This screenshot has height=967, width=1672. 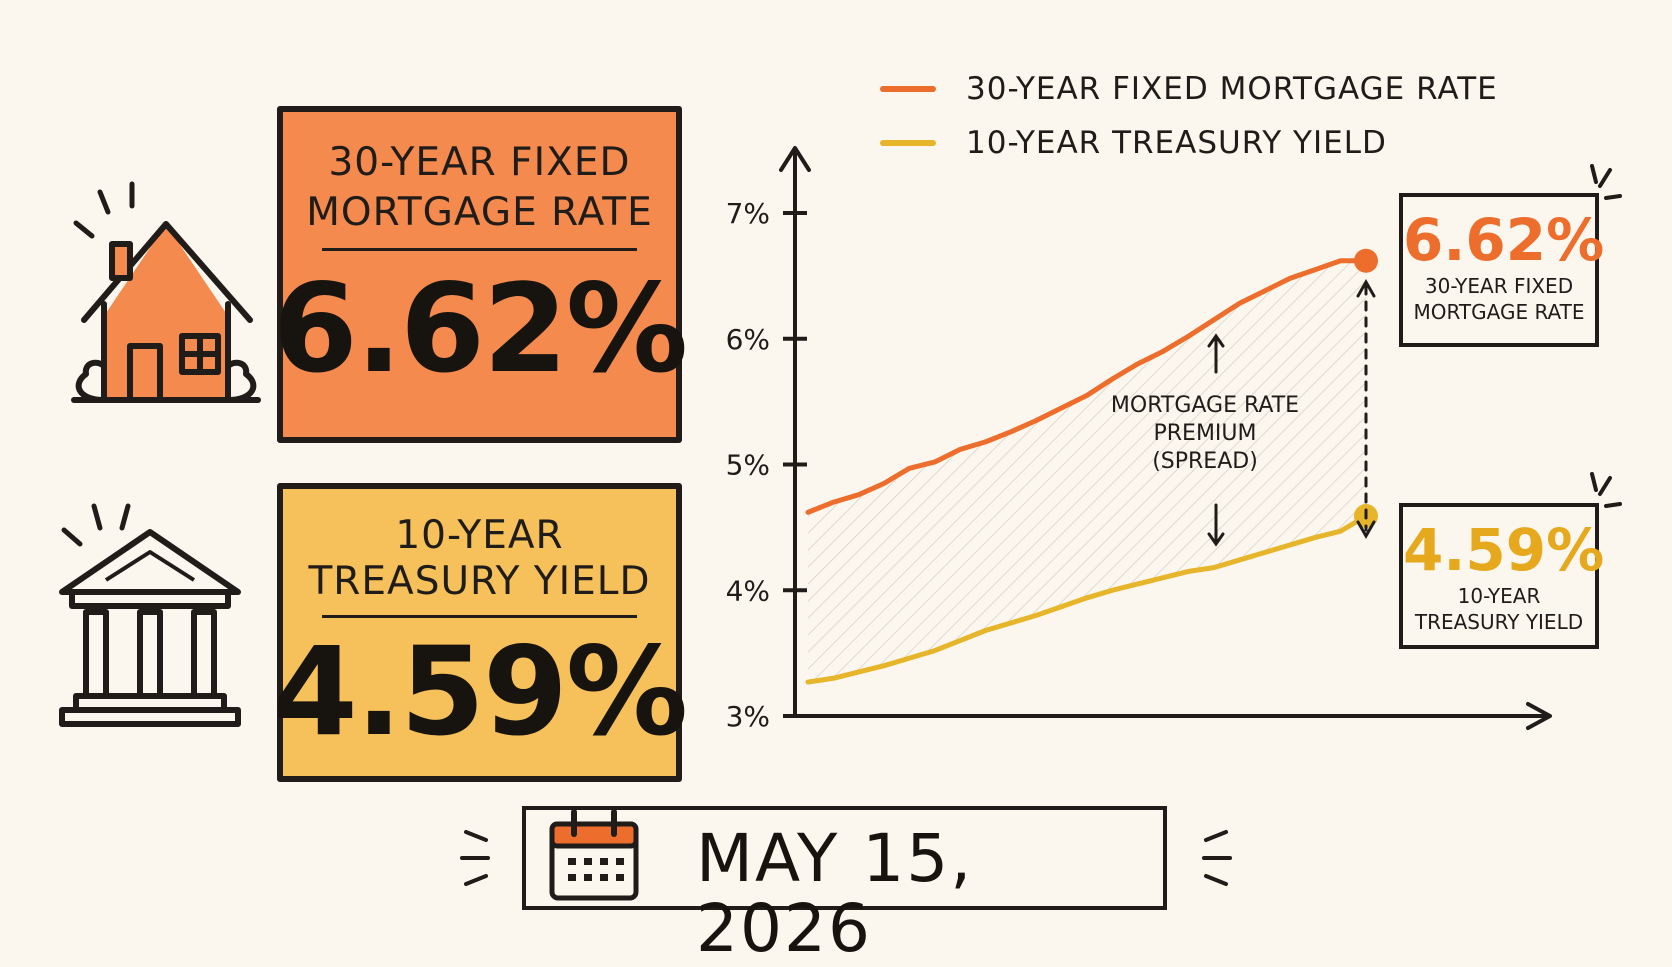 I want to click on mortgage-card-value: 6.62%, so click(x=480, y=329).